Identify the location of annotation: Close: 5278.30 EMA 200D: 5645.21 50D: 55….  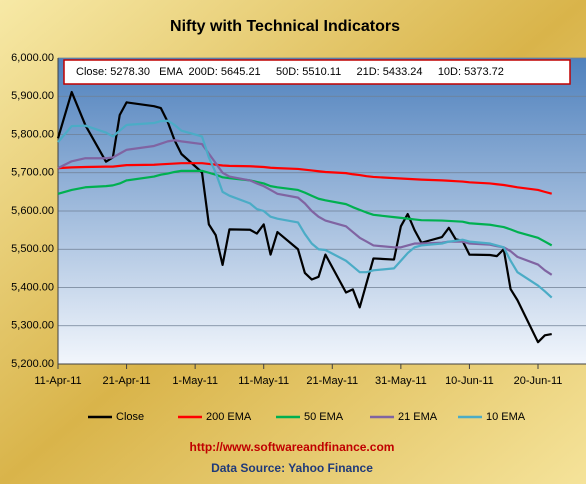
(290, 72).